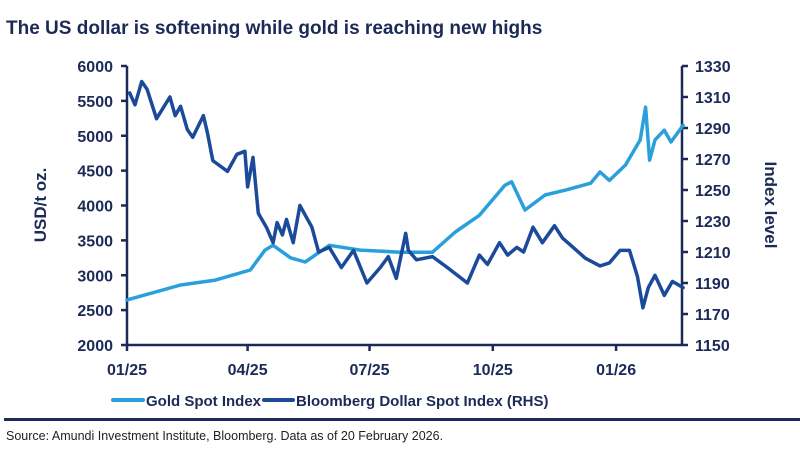 The image size is (800, 456). What do you see at coordinates (95, 102) in the screenshot?
I see `left-tick-label: 5500` at bounding box center [95, 102].